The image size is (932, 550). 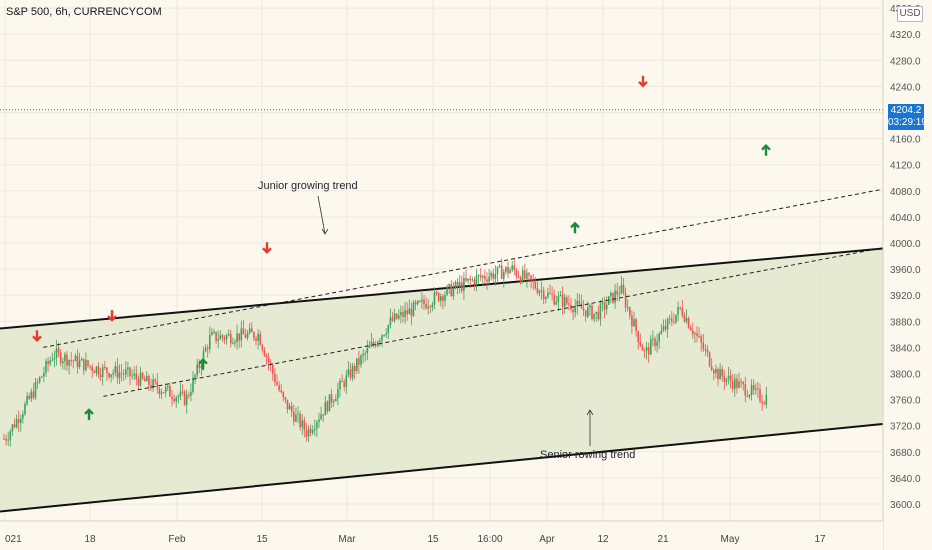 I want to click on x-tick-label: 16:00, so click(x=489, y=539).